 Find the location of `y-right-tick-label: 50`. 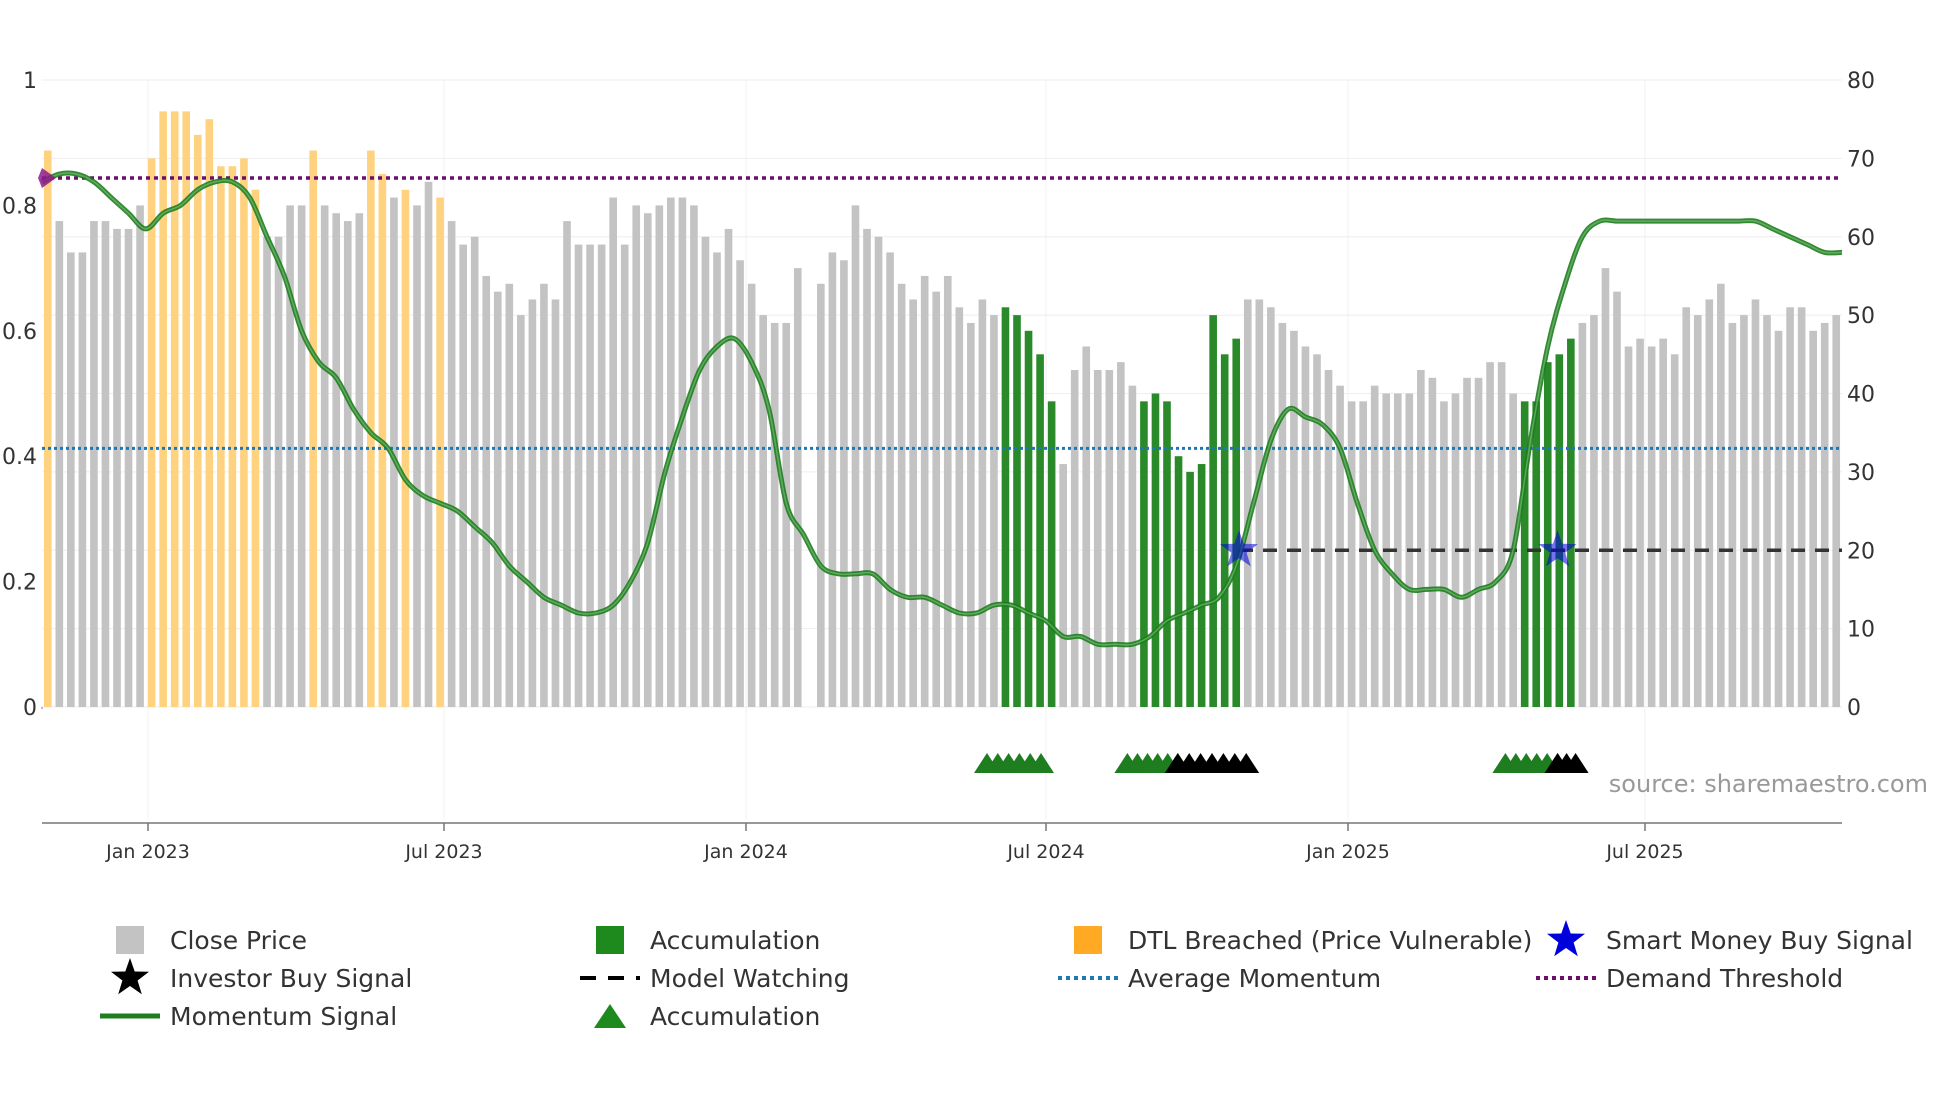

y-right-tick-label: 50 is located at coordinates (1861, 316).